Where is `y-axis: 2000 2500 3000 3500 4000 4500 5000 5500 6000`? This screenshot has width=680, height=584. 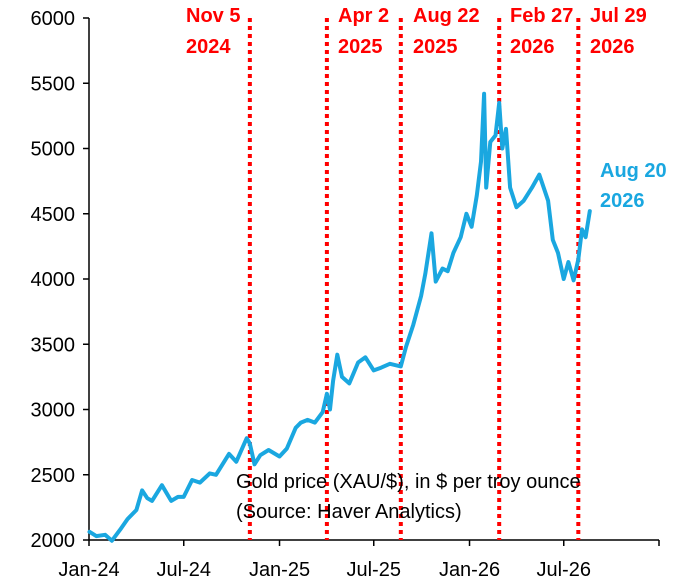 y-axis: 2000 2500 3000 3500 4000 4500 5000 5500 6000 is located at coordinates (60, 280).